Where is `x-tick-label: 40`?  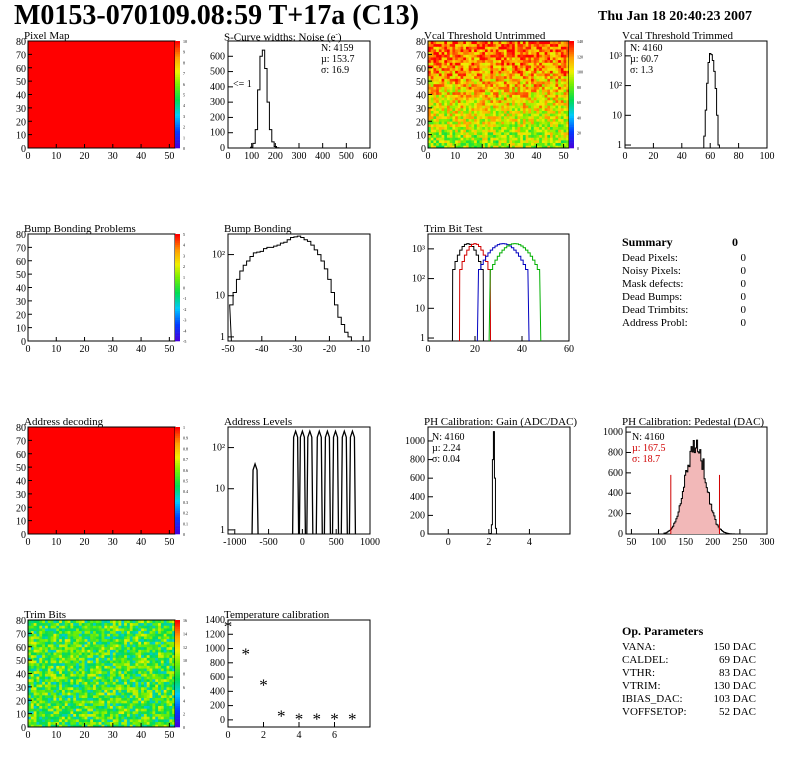 x-tick-label: 40 is located at coordinates (141, 542).